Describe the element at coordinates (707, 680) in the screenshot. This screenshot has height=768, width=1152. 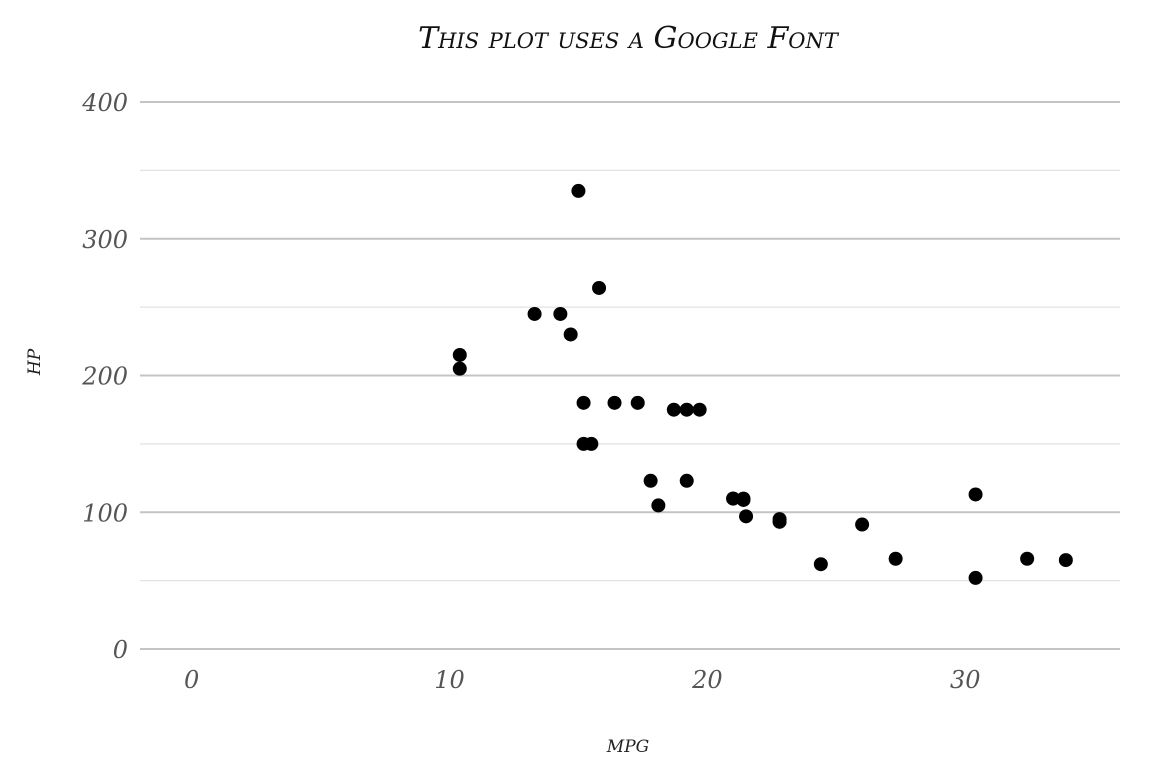
I see `x-tick-label: 20` at that location.